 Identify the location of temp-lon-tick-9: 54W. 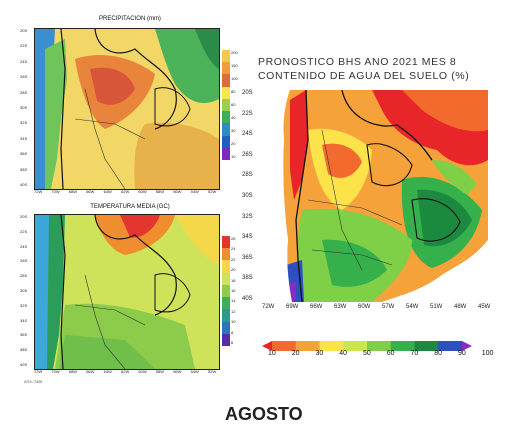
(194, 371).